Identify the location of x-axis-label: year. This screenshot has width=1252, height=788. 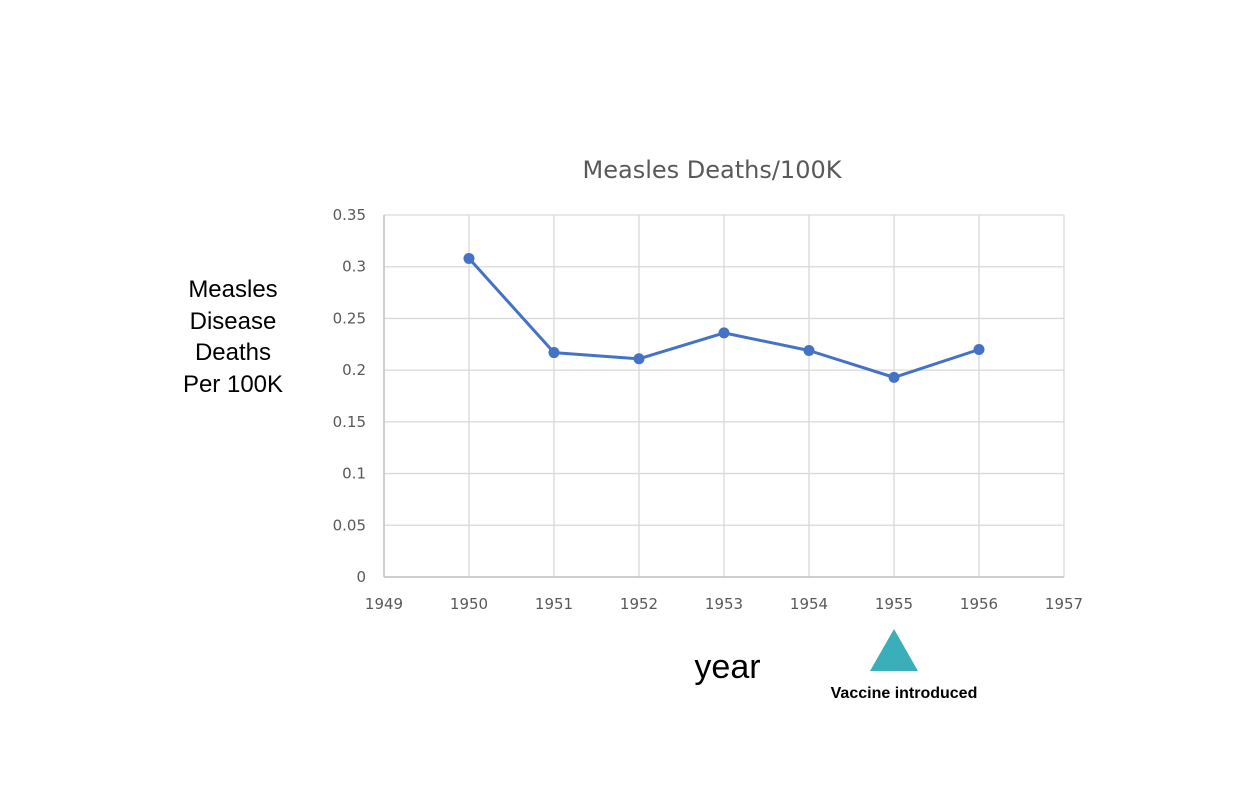
(727, 667).